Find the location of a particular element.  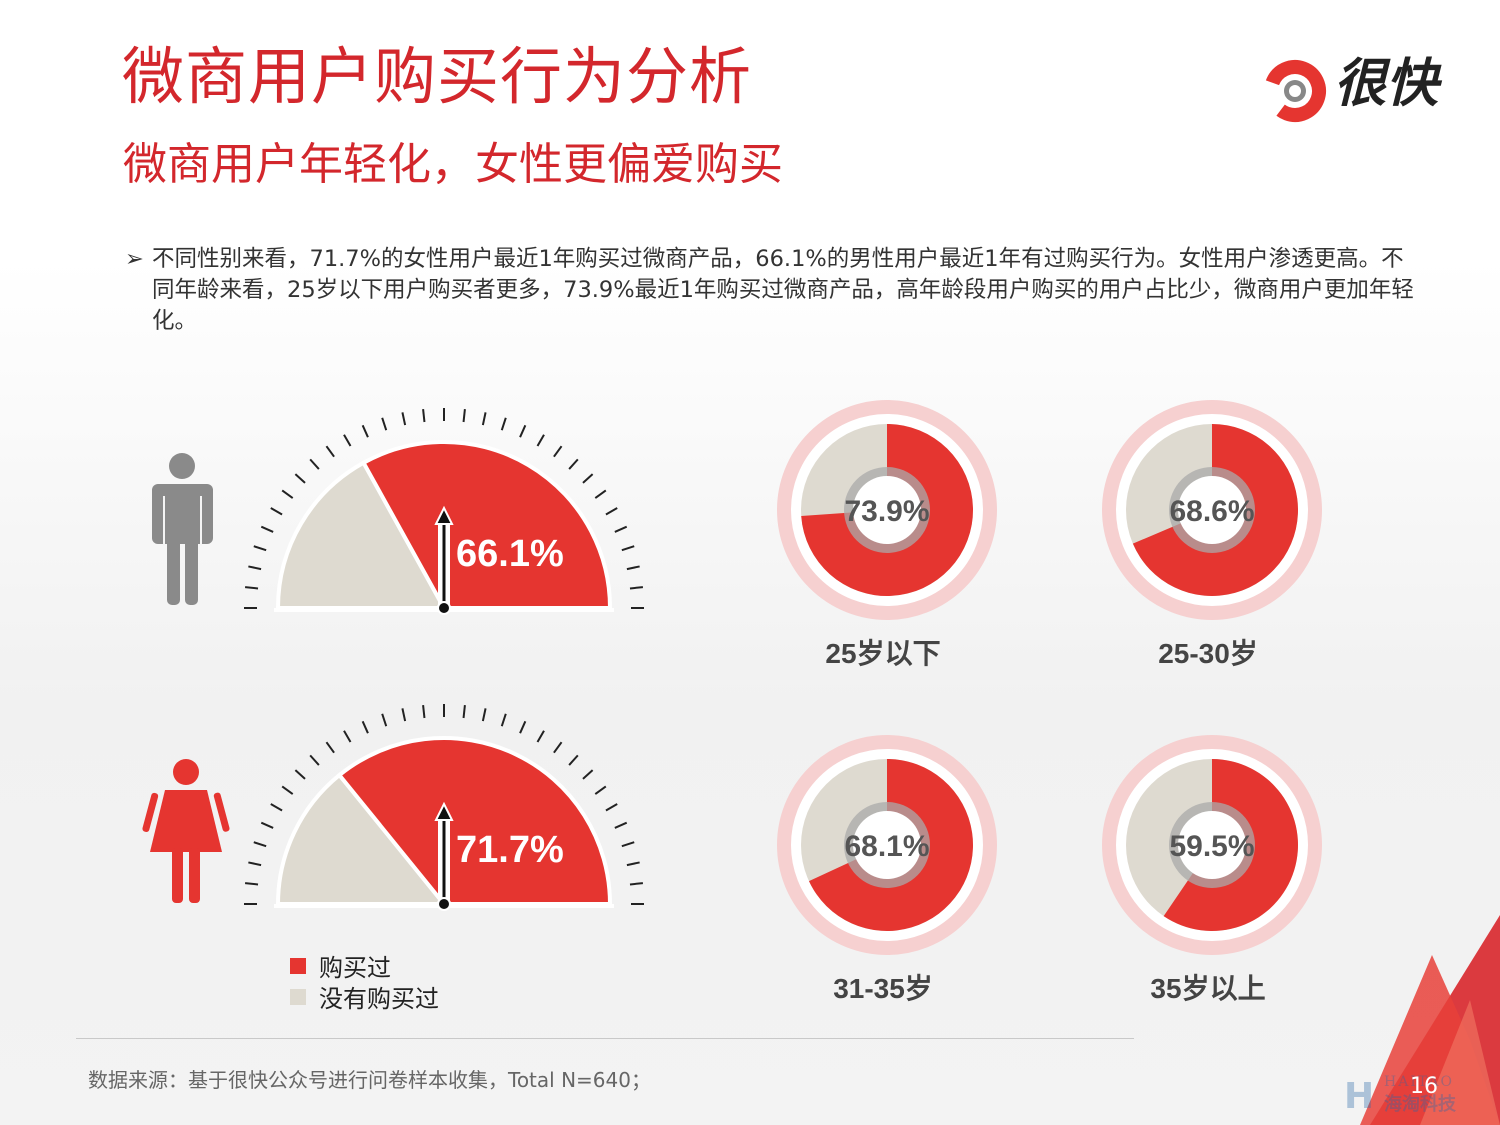

pie-value-label: 73.9% is located at coordinates (886, 511).